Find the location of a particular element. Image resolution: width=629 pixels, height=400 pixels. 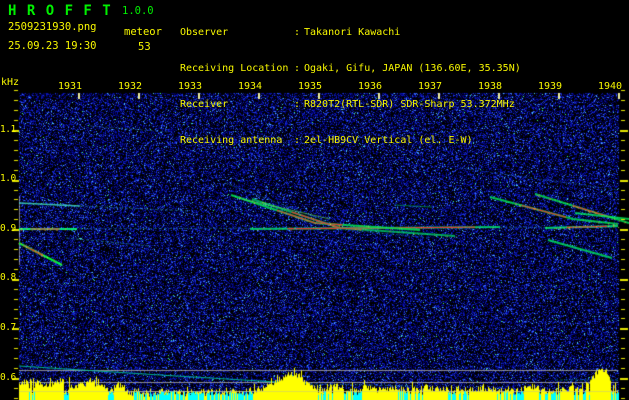

y-axis-label: 0.7 is located at coordinates (8, 327).